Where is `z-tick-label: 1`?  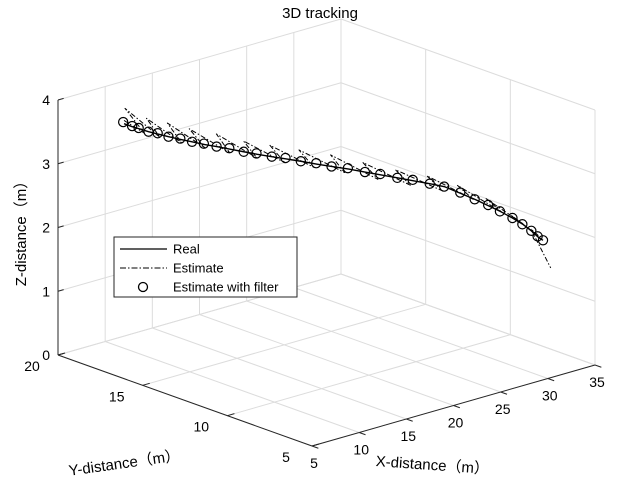 z-tick-label: 1 is located at coordinates (46, 291).